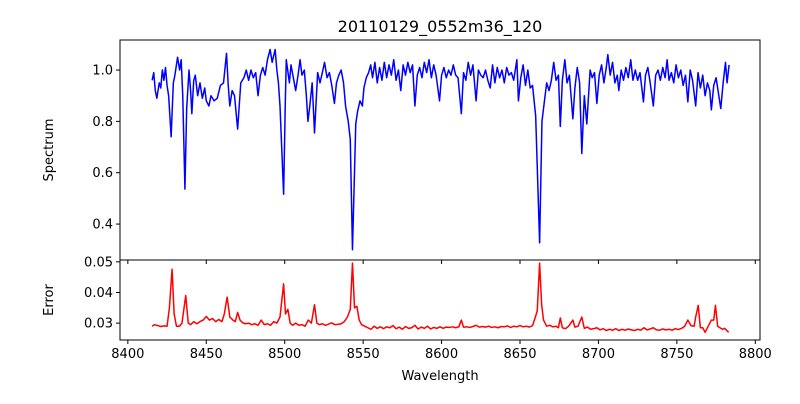 This screenshot has width=800, height=404. Describe the element at coordinates (284, 354) in the screenshot. I see `error-xtick-label: 8500` at that location.